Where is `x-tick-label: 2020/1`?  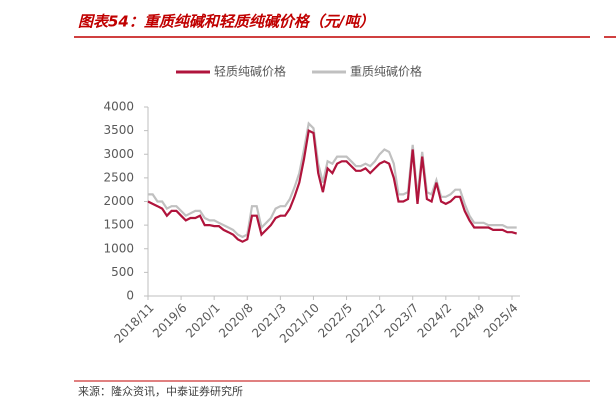 x-tick-label: 2020/1 is located at coordinates (203, 321).